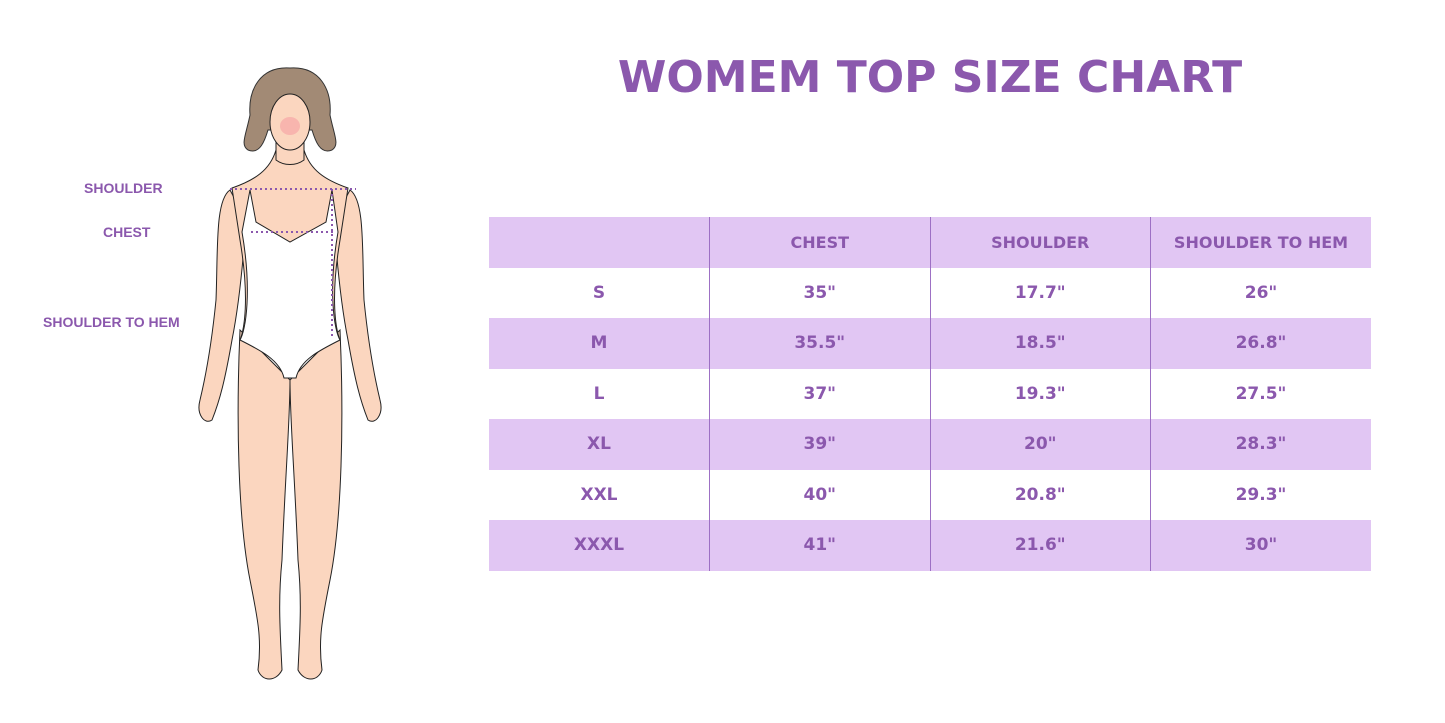 The height and width of the screenshot is (723, 1445). I want to click on header-shoulder: SHOULDER, so click(1040, 242).